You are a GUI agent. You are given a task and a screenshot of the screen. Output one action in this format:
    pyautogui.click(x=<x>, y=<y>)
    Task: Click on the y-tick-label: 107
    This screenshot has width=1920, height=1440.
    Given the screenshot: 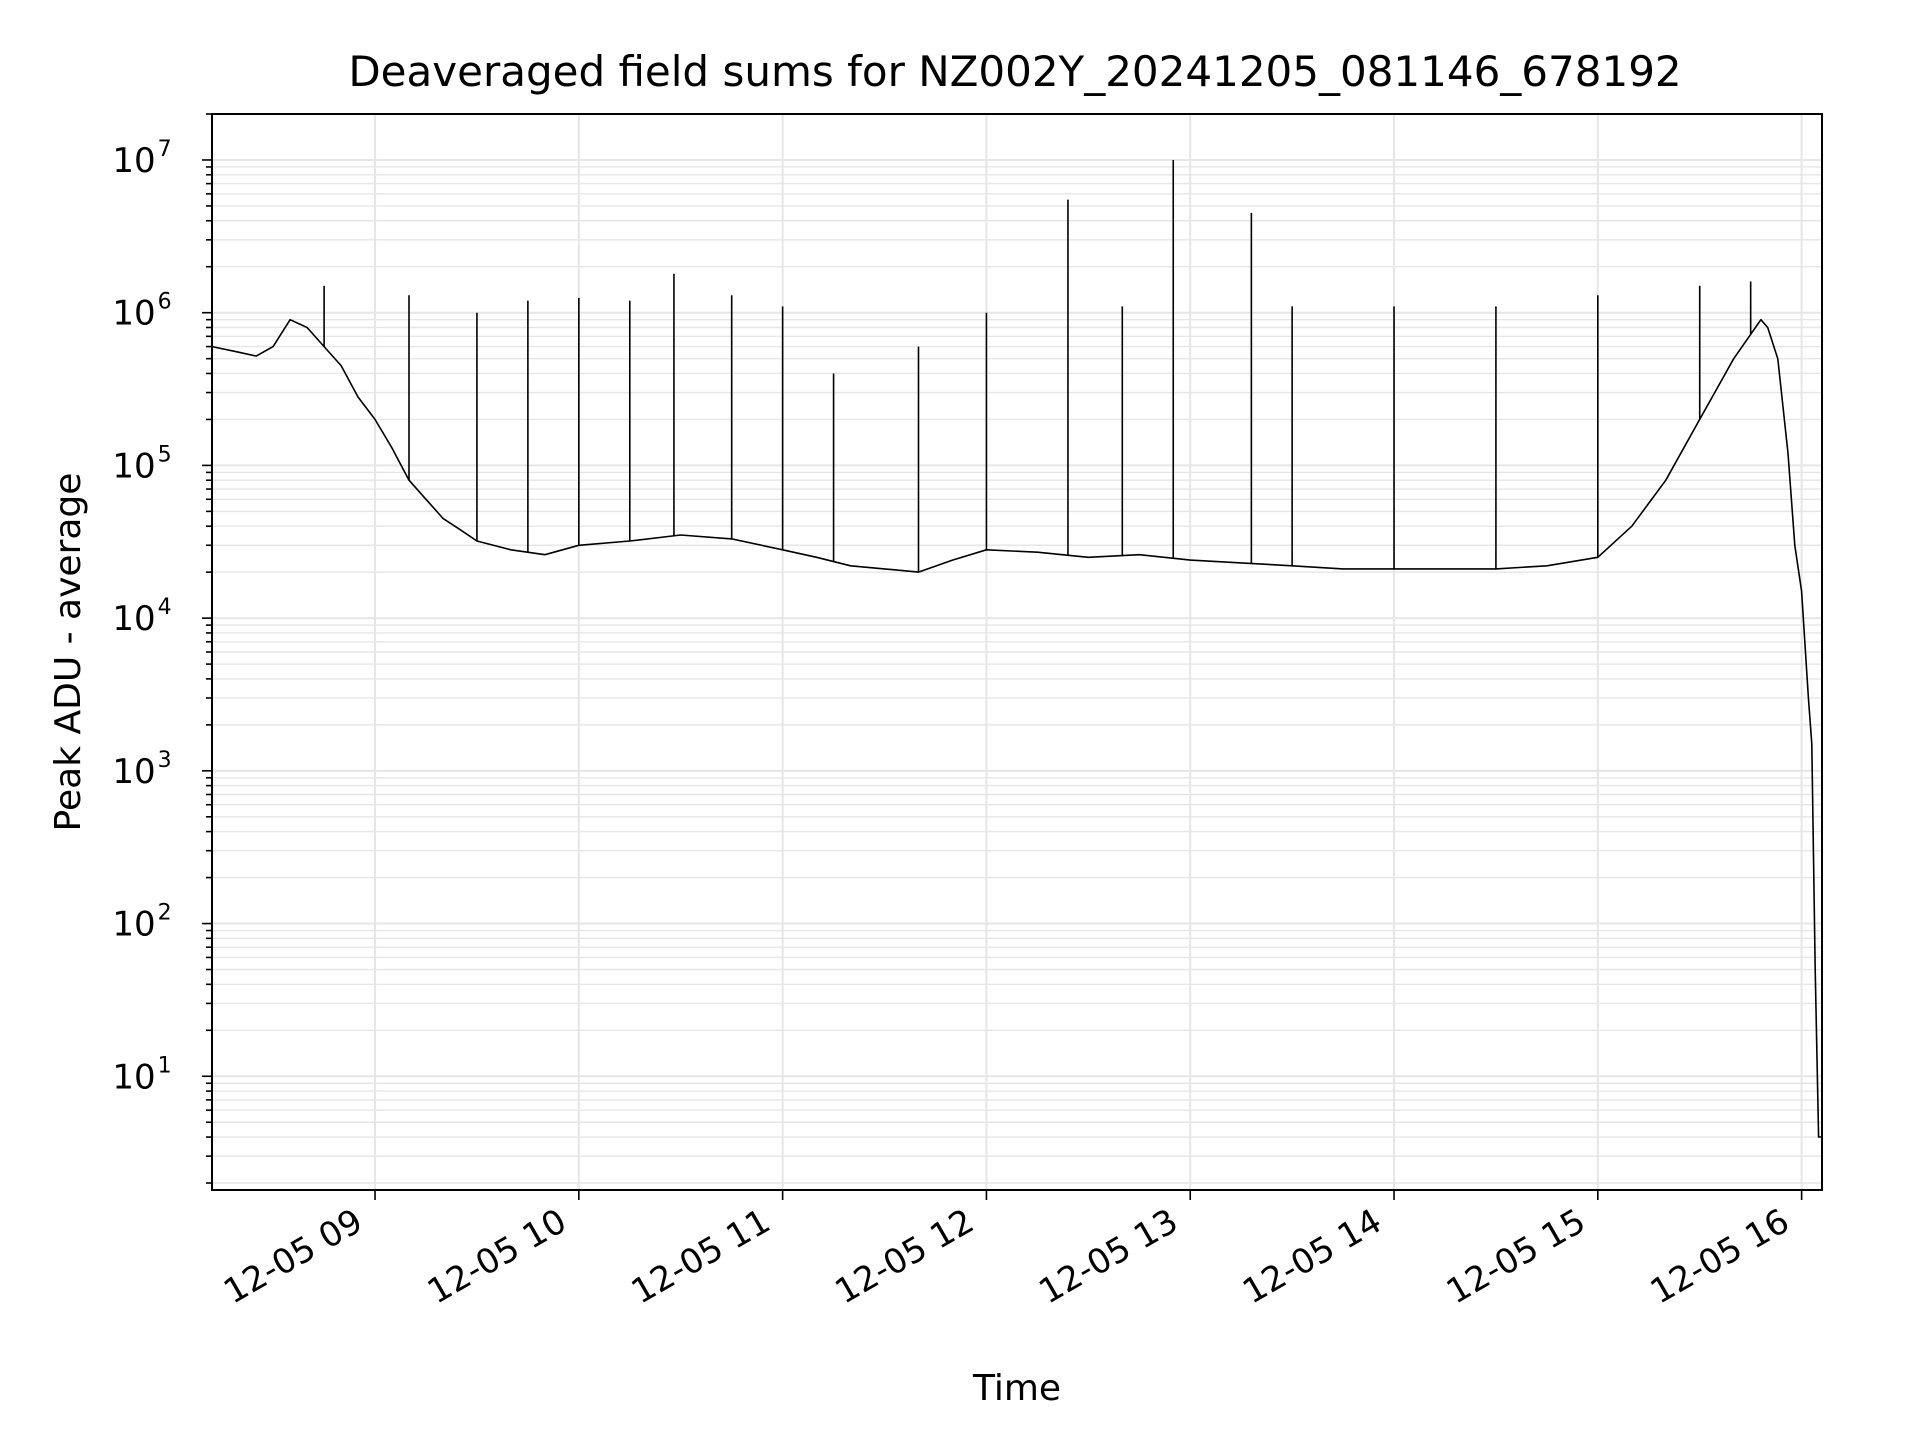 What is the action you would take?
    pyautogui.click(x=141, y=159)
    